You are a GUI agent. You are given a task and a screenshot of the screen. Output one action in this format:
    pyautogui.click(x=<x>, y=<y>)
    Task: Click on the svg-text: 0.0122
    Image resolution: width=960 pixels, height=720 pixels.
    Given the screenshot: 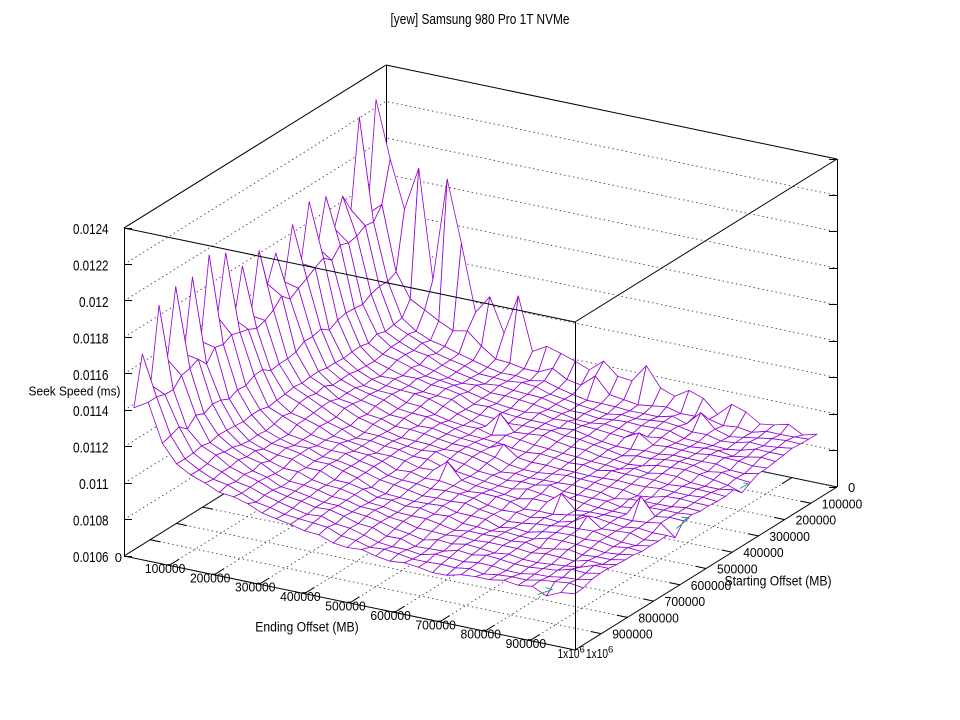 What is the action you would take?
    pyautogui.click(x=91, y=265)
    